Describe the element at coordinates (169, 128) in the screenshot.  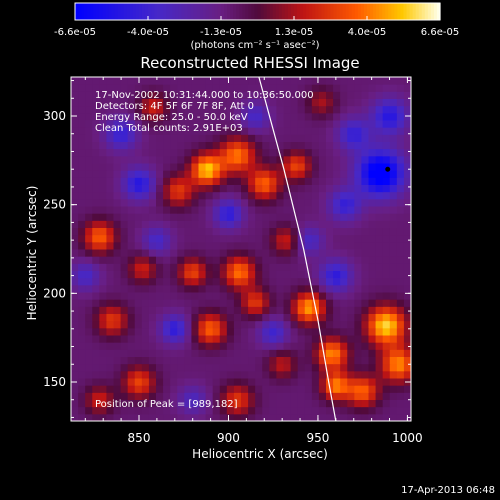
I see `annotation-counts: Clean Total counts: 2.91E+03` at that location.